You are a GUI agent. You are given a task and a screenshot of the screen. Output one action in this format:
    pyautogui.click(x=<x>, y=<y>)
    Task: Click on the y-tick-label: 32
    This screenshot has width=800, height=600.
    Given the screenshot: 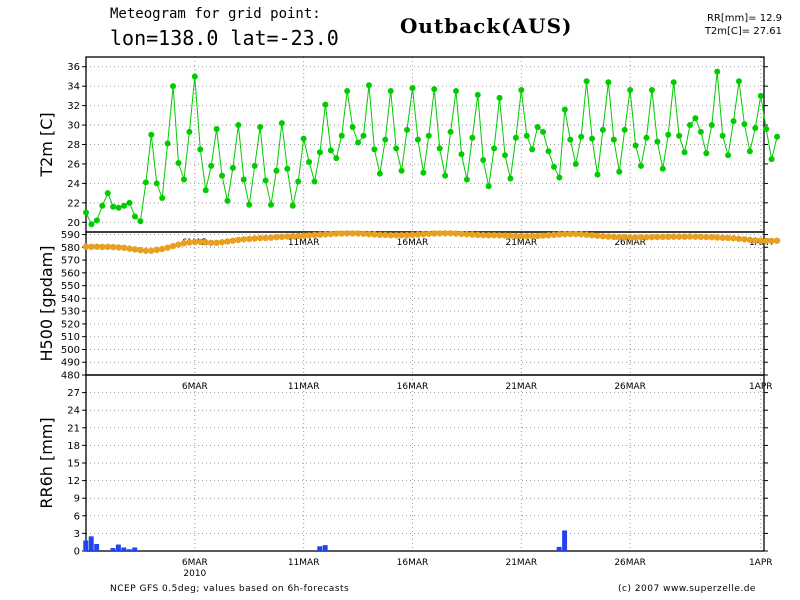 What is the action you would take?
    pyautogui.click(x=73, y=106)
    